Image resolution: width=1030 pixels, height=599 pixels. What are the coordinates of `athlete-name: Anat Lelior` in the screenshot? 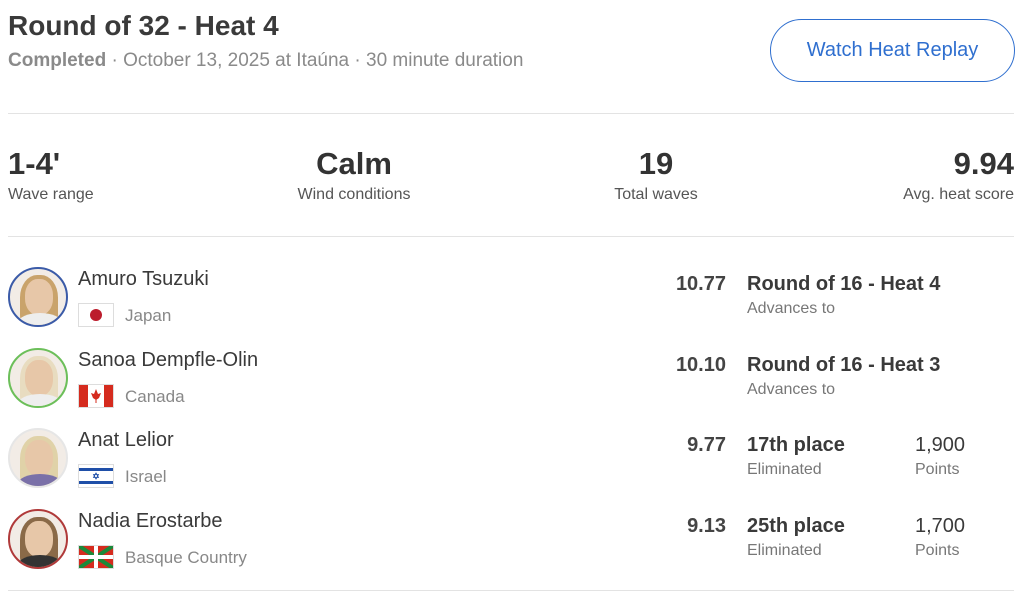 It's located at (126, 440).